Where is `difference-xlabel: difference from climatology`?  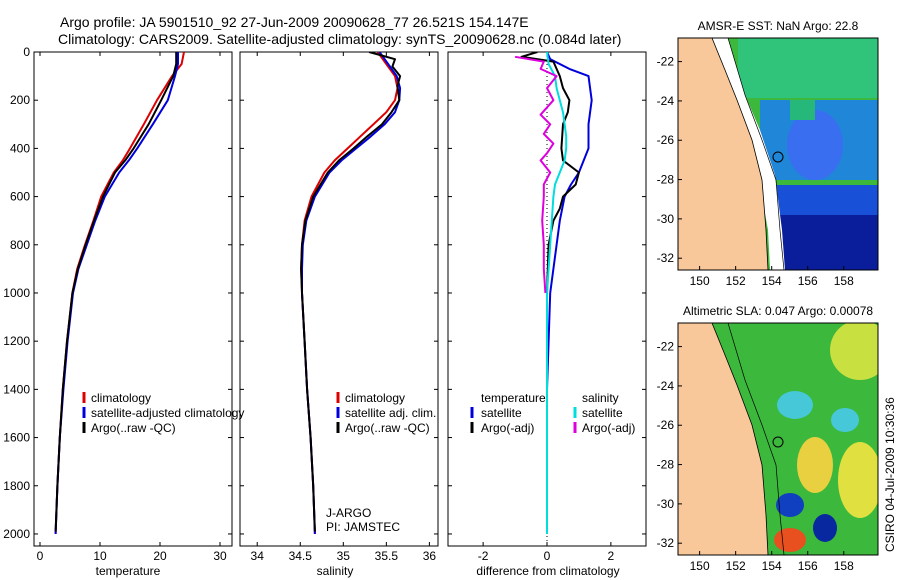 difference-xlabel: difference from climatology is located at coordinates (547, 571).